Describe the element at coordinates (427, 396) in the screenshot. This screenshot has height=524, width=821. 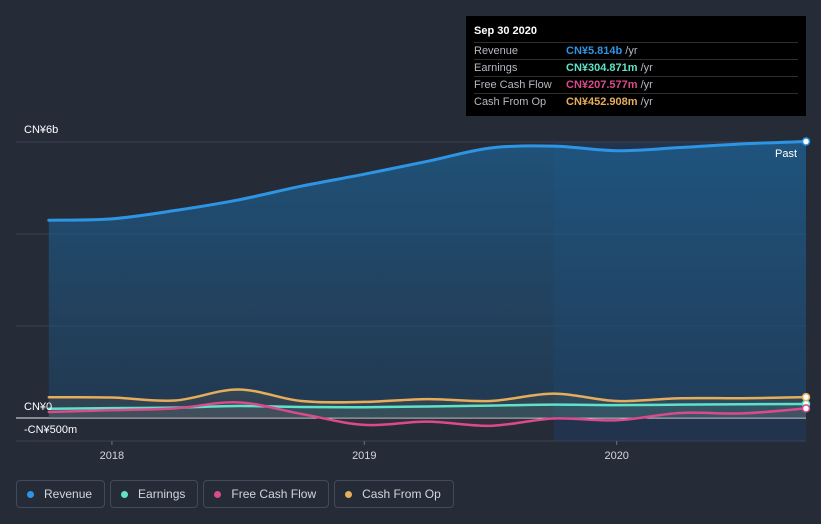
I see `cash-from-op-line` at that location.